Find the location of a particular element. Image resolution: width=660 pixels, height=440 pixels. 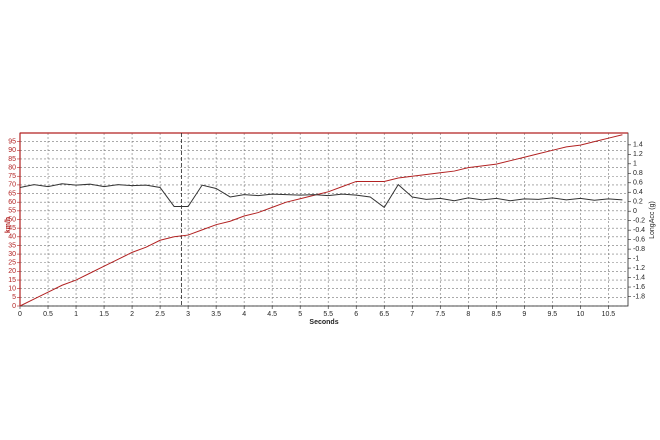

y2-tick-label: -0.4 is located at coordinates (639, 230).